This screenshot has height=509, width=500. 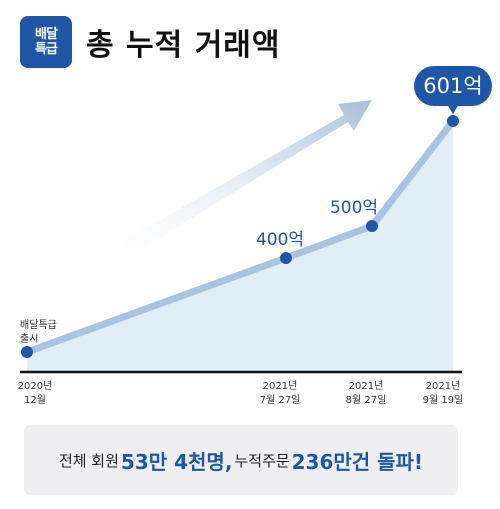 I want to click on member-count: 53만 4천명,, so click(x=176, y=461).